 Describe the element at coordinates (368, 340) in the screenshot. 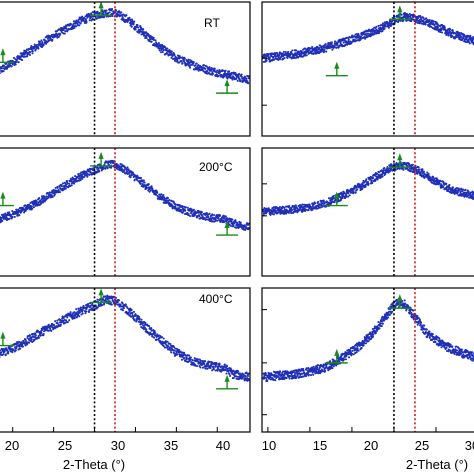

I see `data-points-right-bottom` at that location.